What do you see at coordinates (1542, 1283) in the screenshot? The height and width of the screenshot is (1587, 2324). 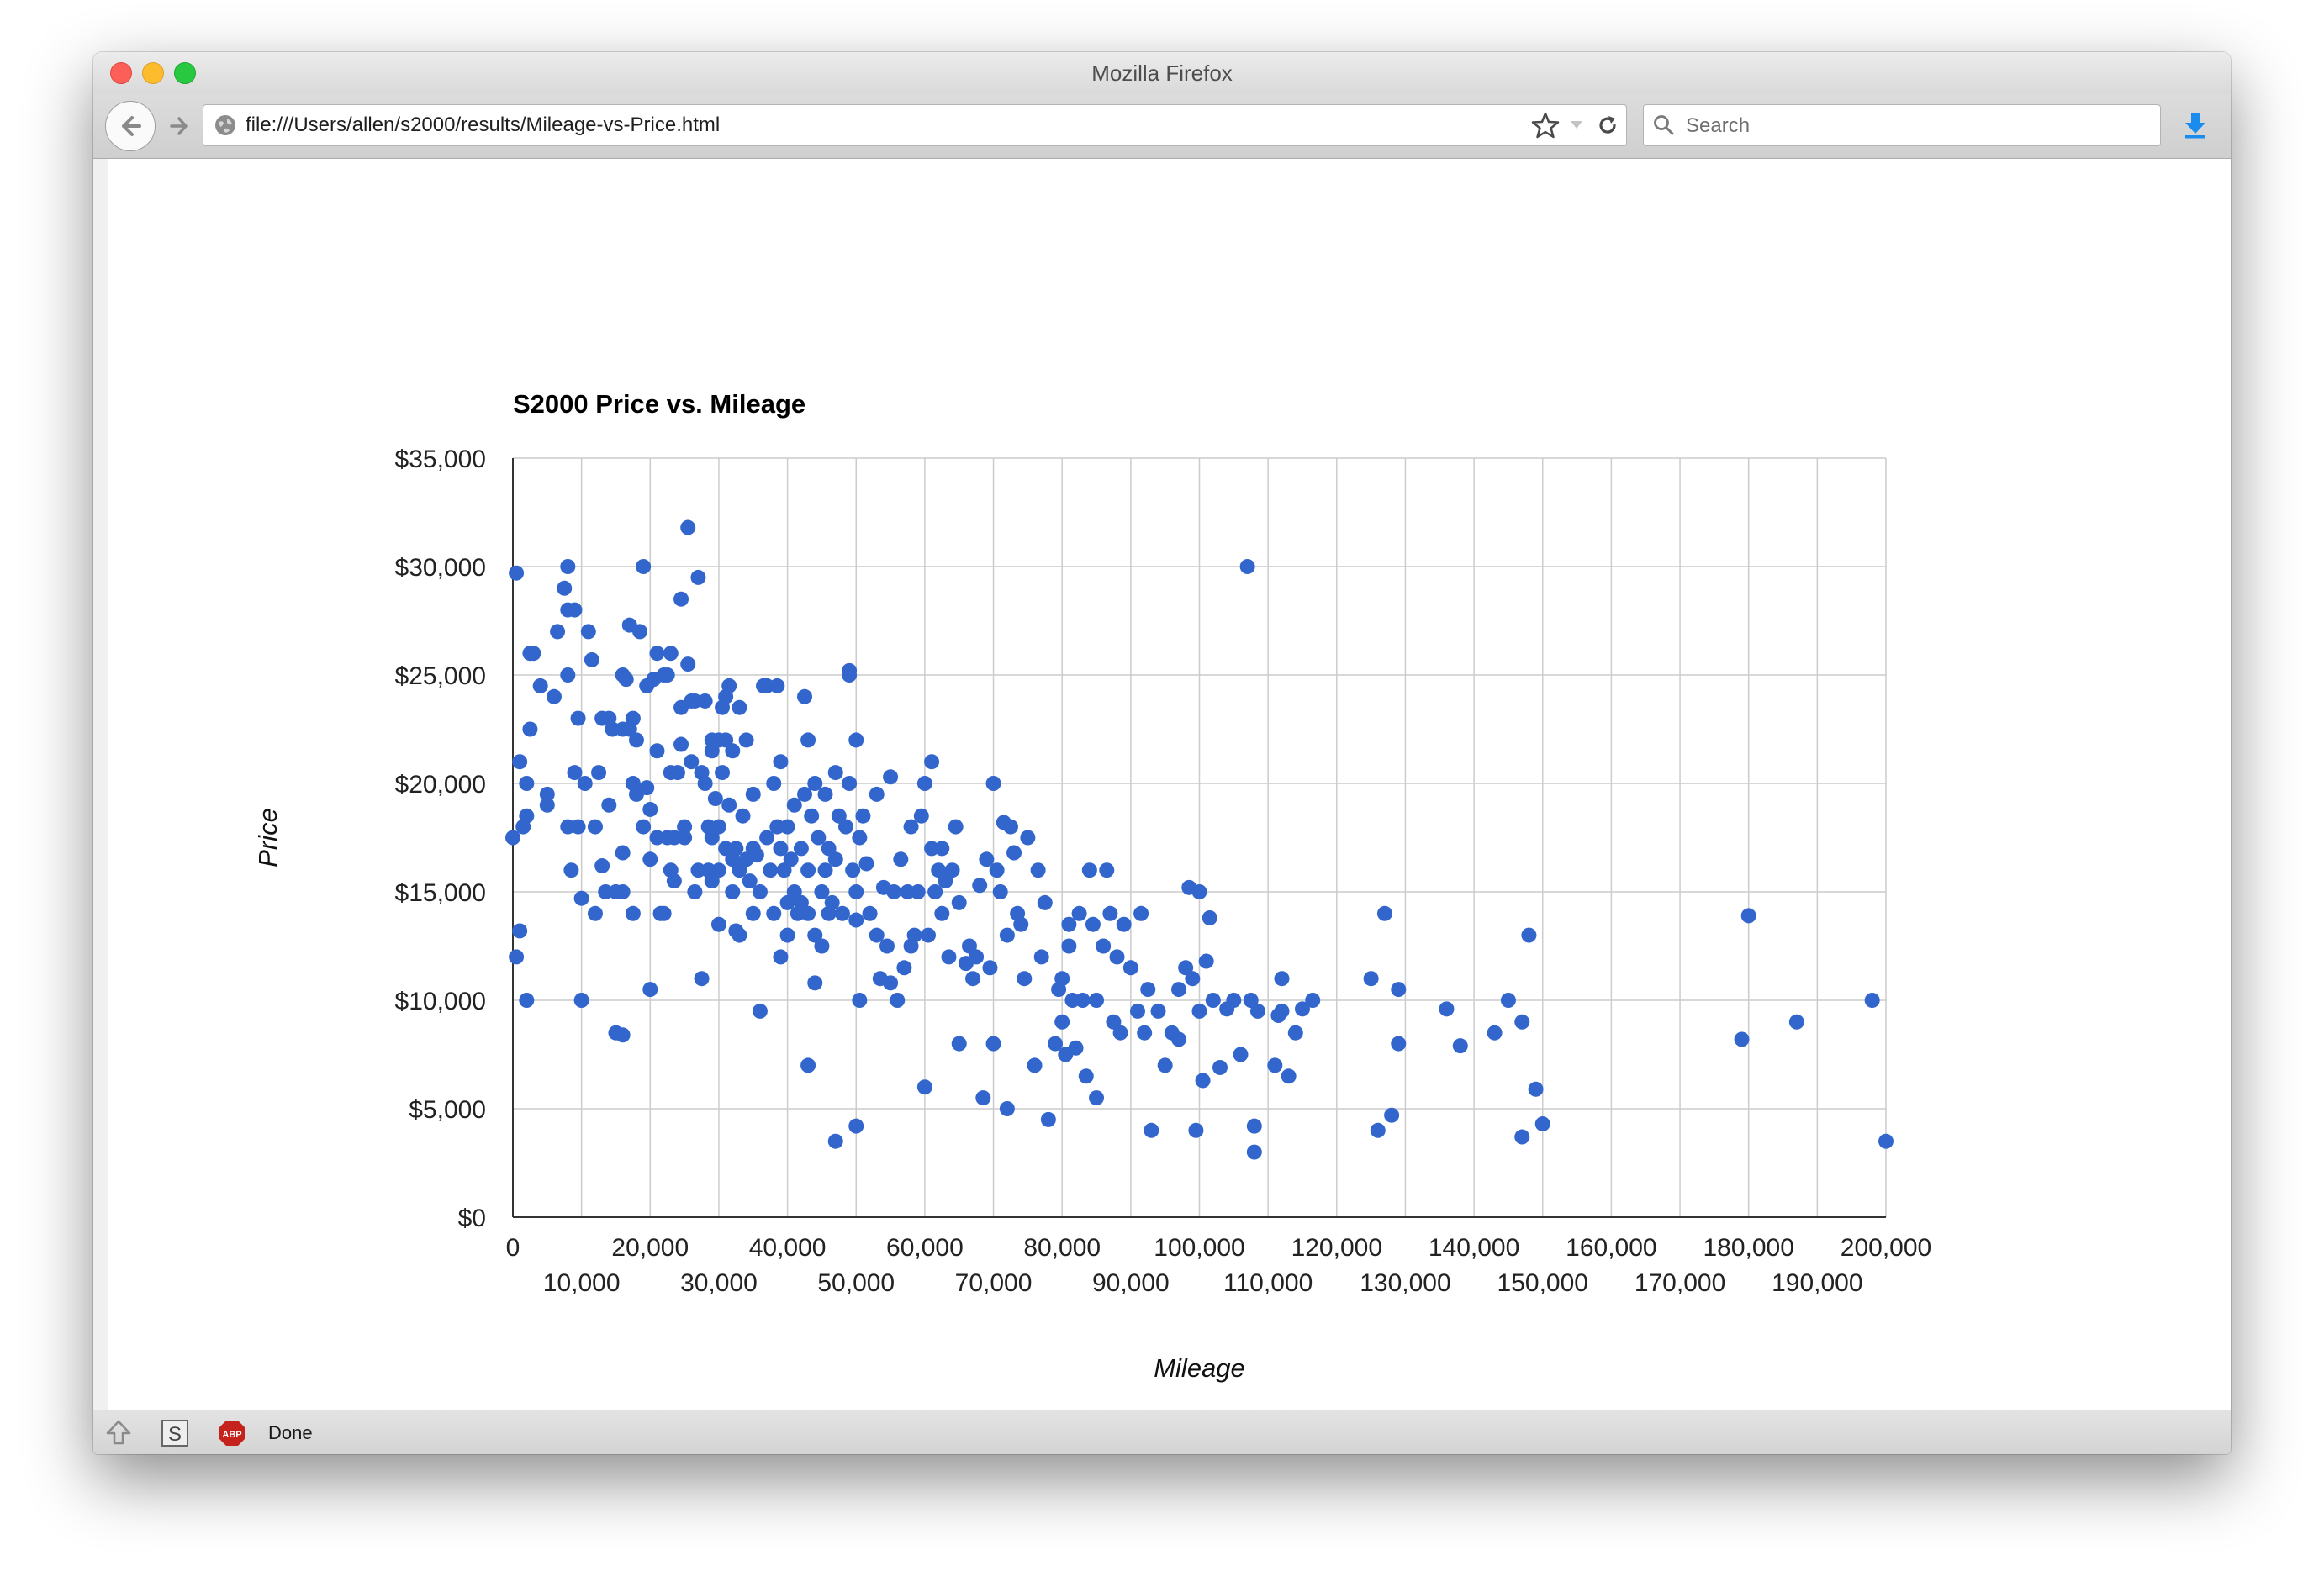 I see `x-tick-label: 150,000` at bounding box center [1542, 1283].